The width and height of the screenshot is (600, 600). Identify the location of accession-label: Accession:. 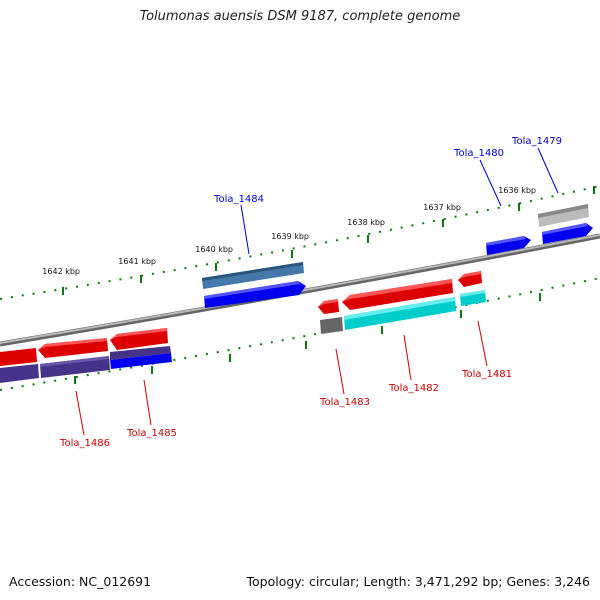
(42, 581).